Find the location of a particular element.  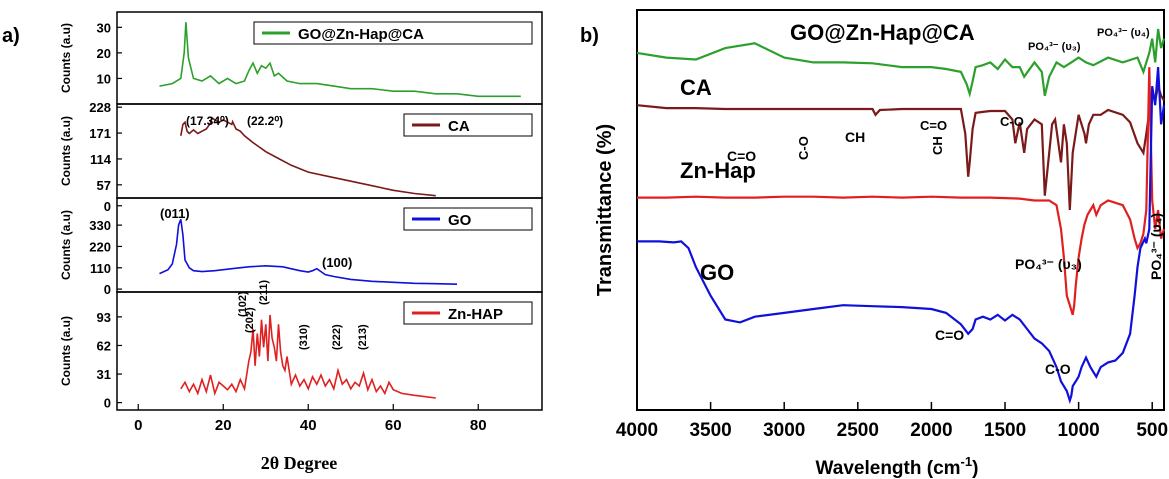

y-tick-label: 30 is located at coordinates (104, 27).